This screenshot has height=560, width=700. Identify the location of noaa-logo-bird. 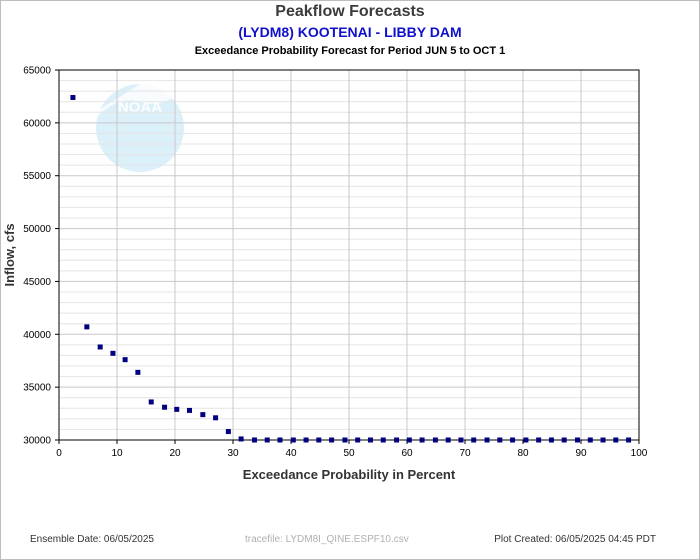
(140, 97).